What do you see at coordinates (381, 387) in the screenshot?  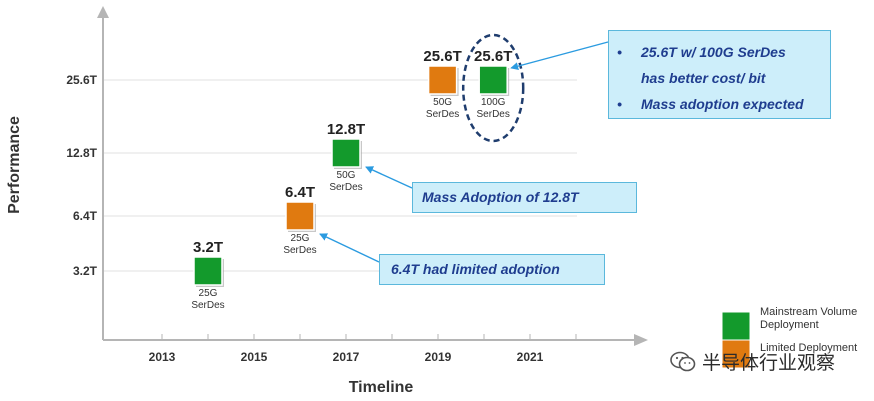 I see `x-axis-title: Timeline` at bounding box center [381, 387].